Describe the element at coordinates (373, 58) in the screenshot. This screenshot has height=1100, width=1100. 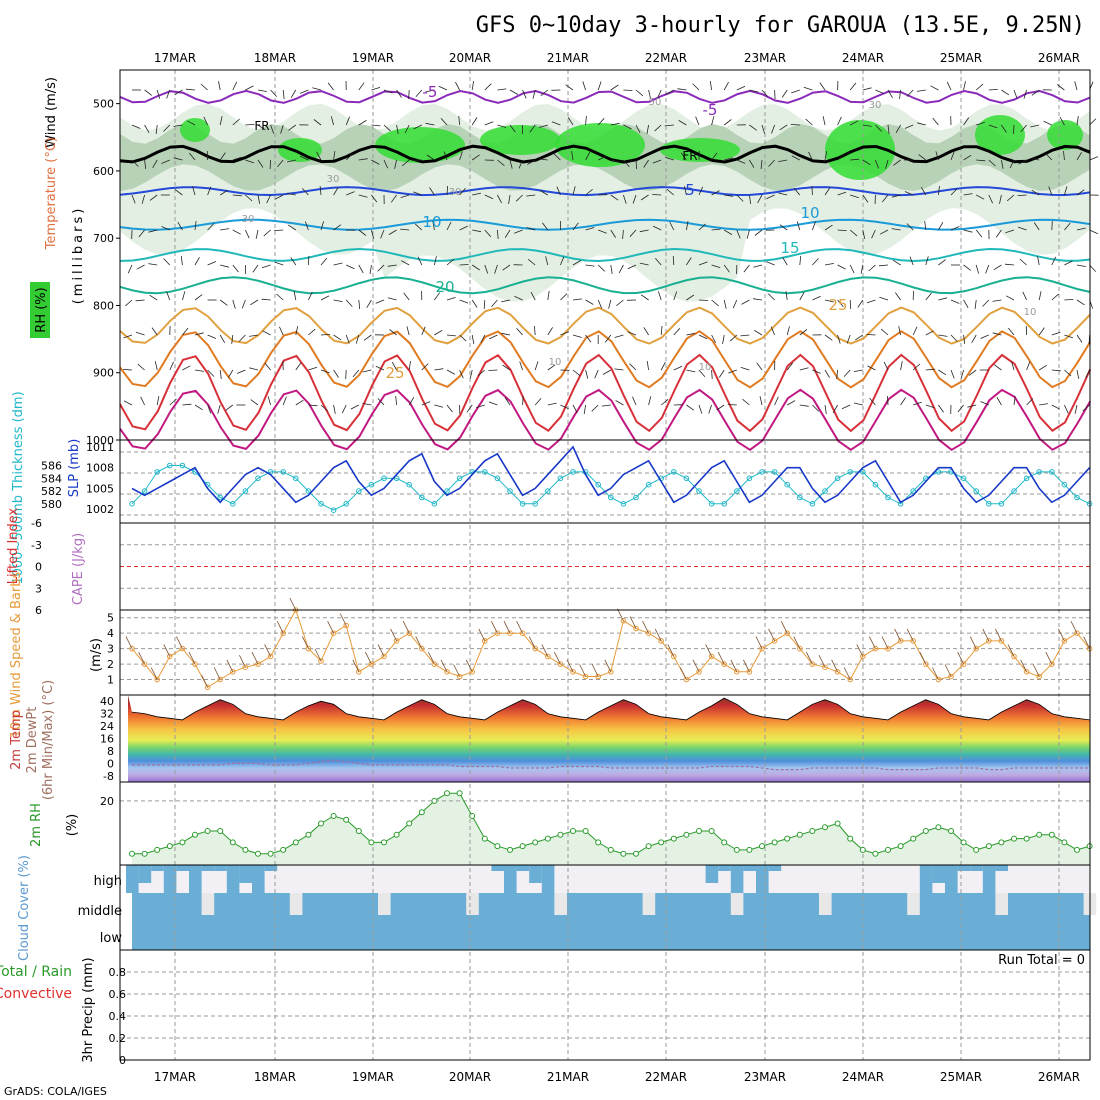
I see `date-tick-top: 19MAR` at that location.